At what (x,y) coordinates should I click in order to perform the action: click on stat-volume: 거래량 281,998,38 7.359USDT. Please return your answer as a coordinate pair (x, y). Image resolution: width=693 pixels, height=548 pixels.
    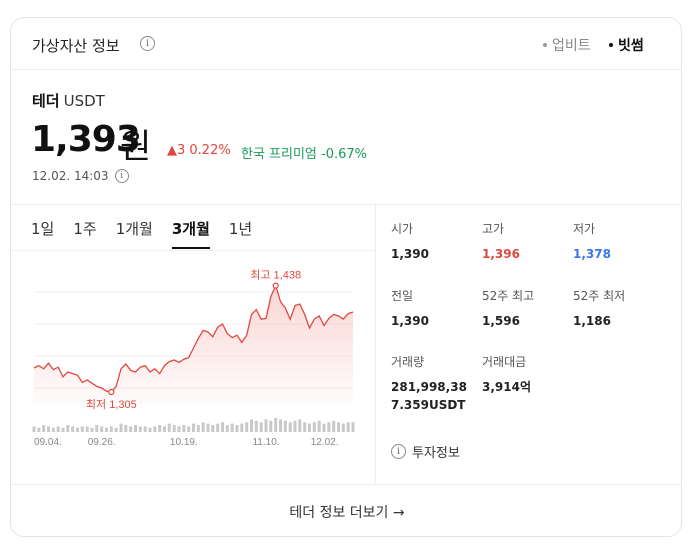
    Looking at the image, I should click on (436, 383).